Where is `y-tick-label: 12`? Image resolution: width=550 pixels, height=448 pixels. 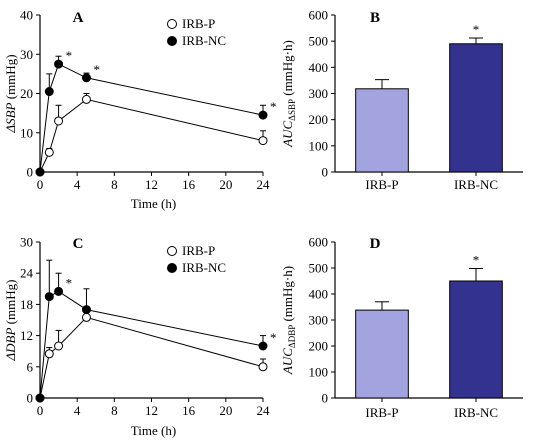
y-tick-label: 12 is located at coordinates (26, 335).